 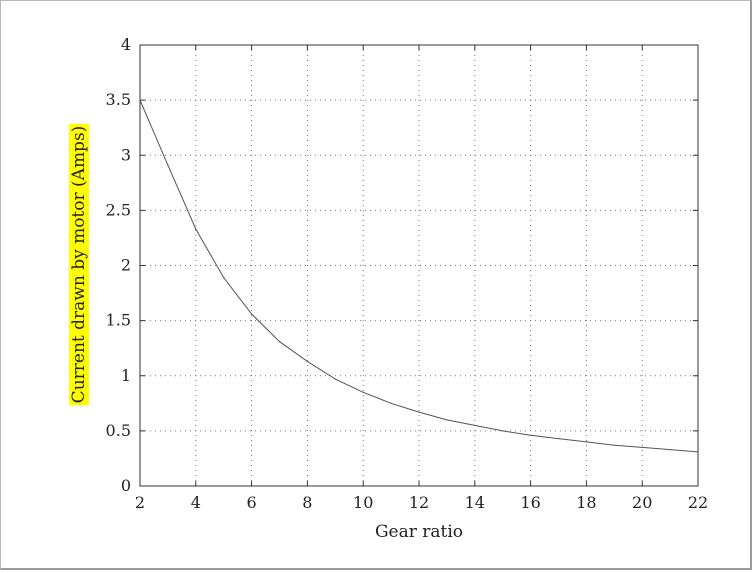 What do you see at coordinates (118, 430) in the screenshot?
I see `y-tick-label: 0.5` at bounding box center [118, 430].